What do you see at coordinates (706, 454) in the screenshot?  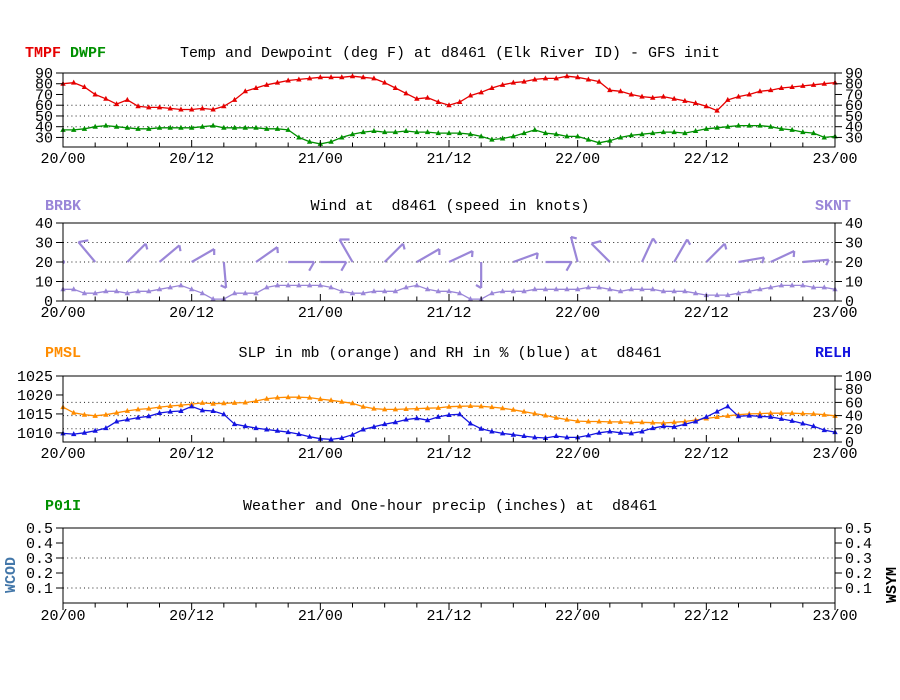 I see `x-axis-label: 22/12` at bounding box center [706, 454].